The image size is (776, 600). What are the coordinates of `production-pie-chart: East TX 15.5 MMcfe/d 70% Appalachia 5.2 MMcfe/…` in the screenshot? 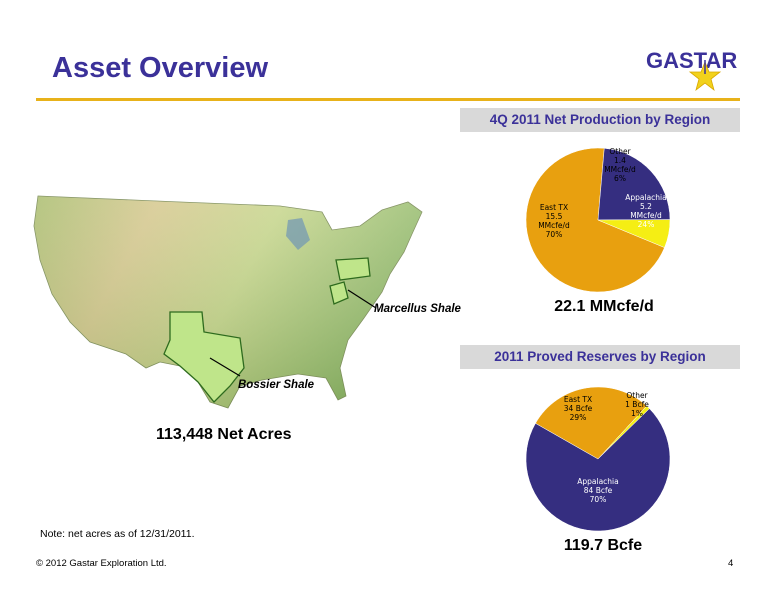 It's located at (598, 220).